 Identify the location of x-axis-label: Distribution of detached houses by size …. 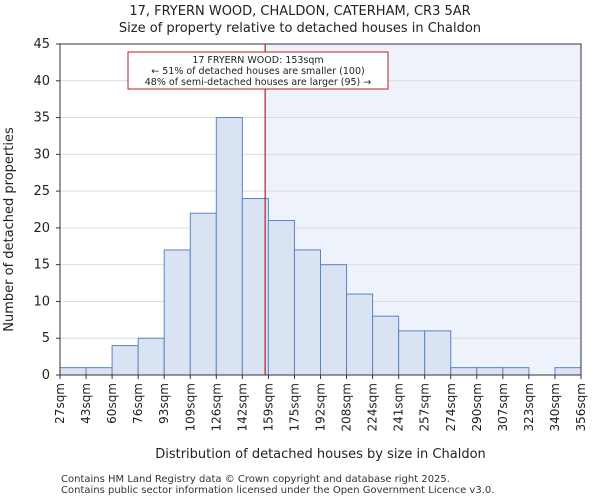
(320, 454).